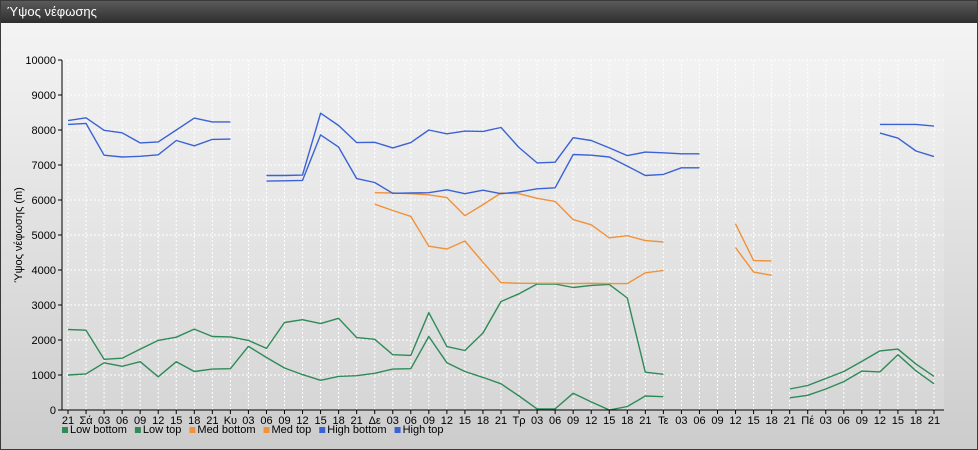 This screenshot has width=978, height=450. I want to click on y-tick-label: 5000, so click(44, 236).